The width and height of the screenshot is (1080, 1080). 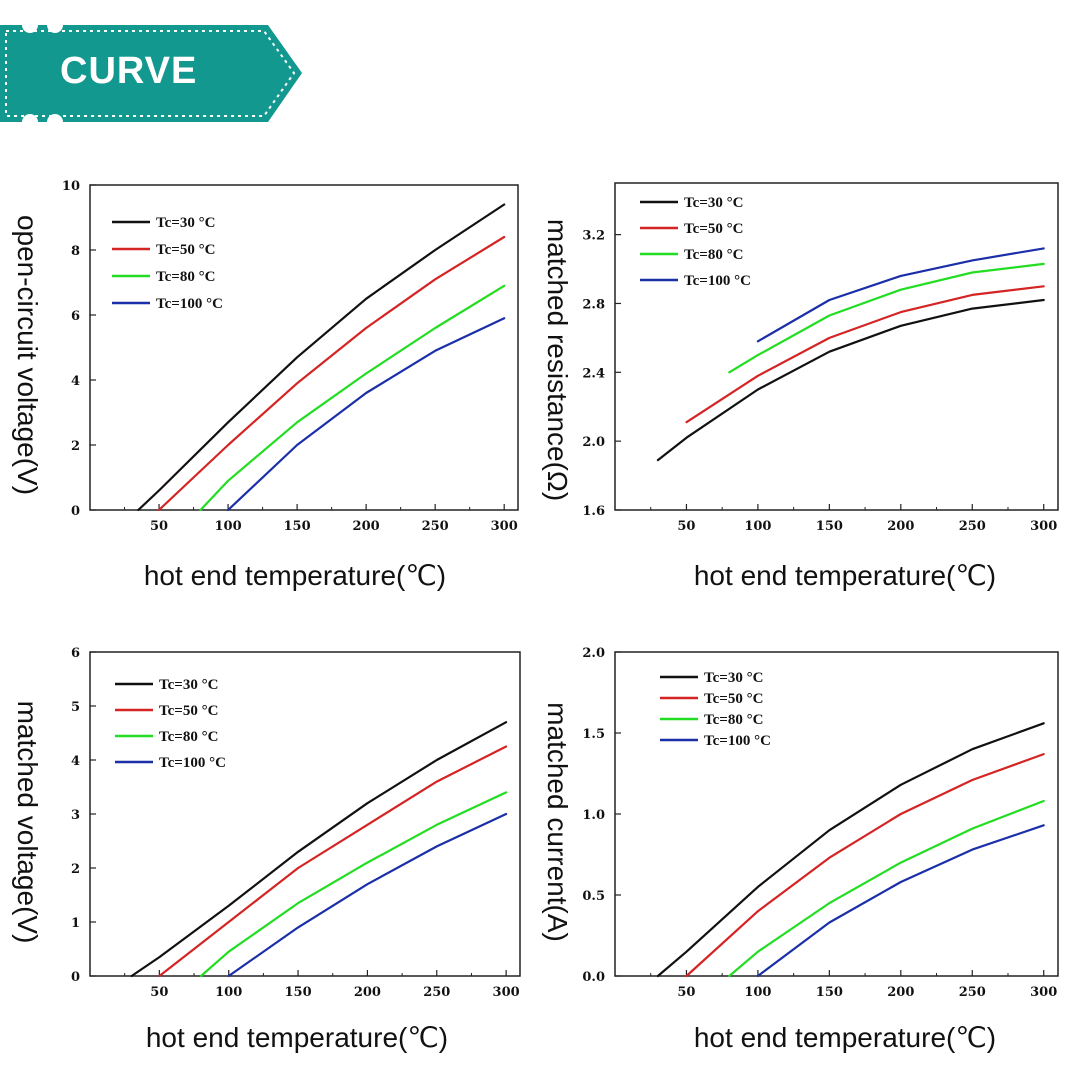 I want to click on banner-shape, so click(x=151, y=73).